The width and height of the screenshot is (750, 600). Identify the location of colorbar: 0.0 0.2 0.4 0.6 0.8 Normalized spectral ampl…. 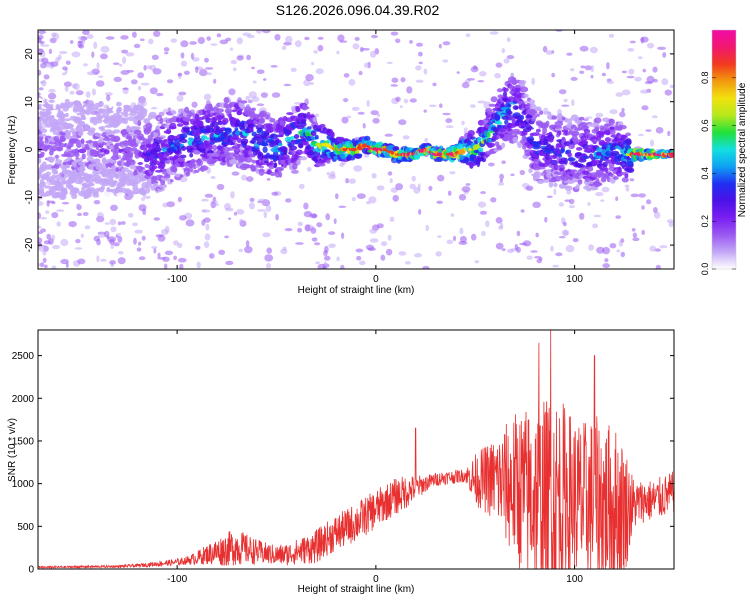
(724, 152).